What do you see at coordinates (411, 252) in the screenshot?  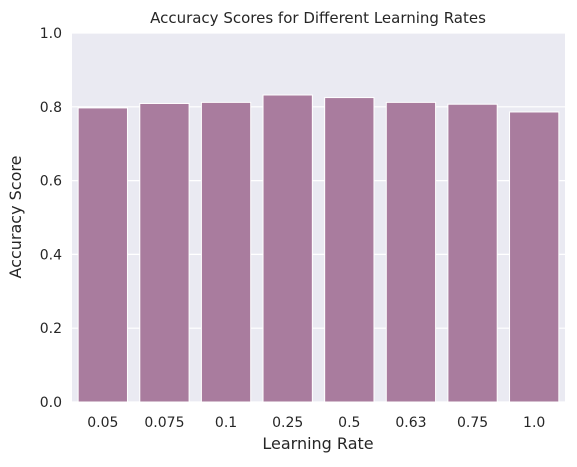 I see `bar-0.63` at bounding box center [411, 252].